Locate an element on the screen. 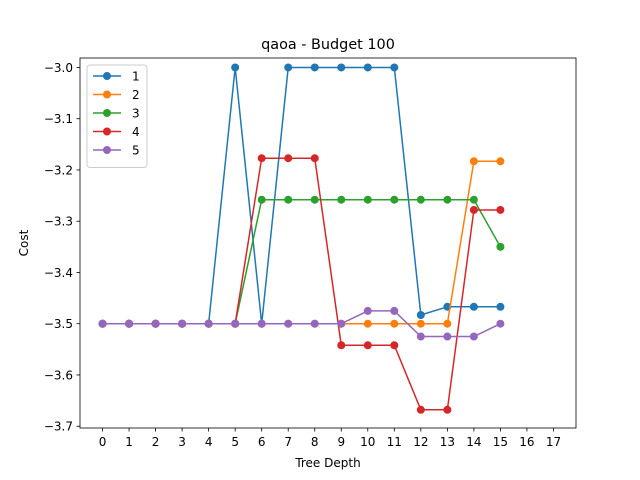 The image size is (640, 480). y-tick-label: −3.7 is located at coordinates (58, 427).